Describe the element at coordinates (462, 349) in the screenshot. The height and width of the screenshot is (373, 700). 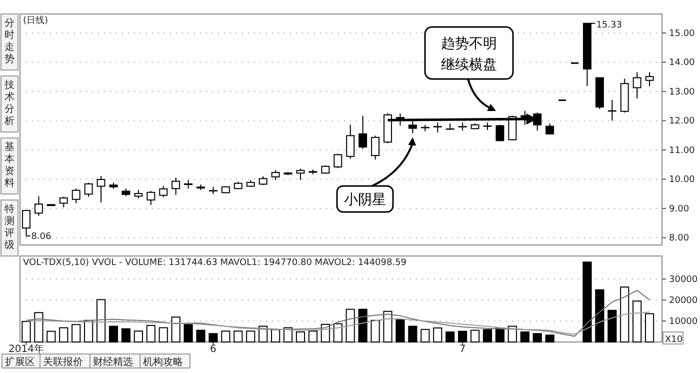
I see `x-tick-label: 7` at that location.